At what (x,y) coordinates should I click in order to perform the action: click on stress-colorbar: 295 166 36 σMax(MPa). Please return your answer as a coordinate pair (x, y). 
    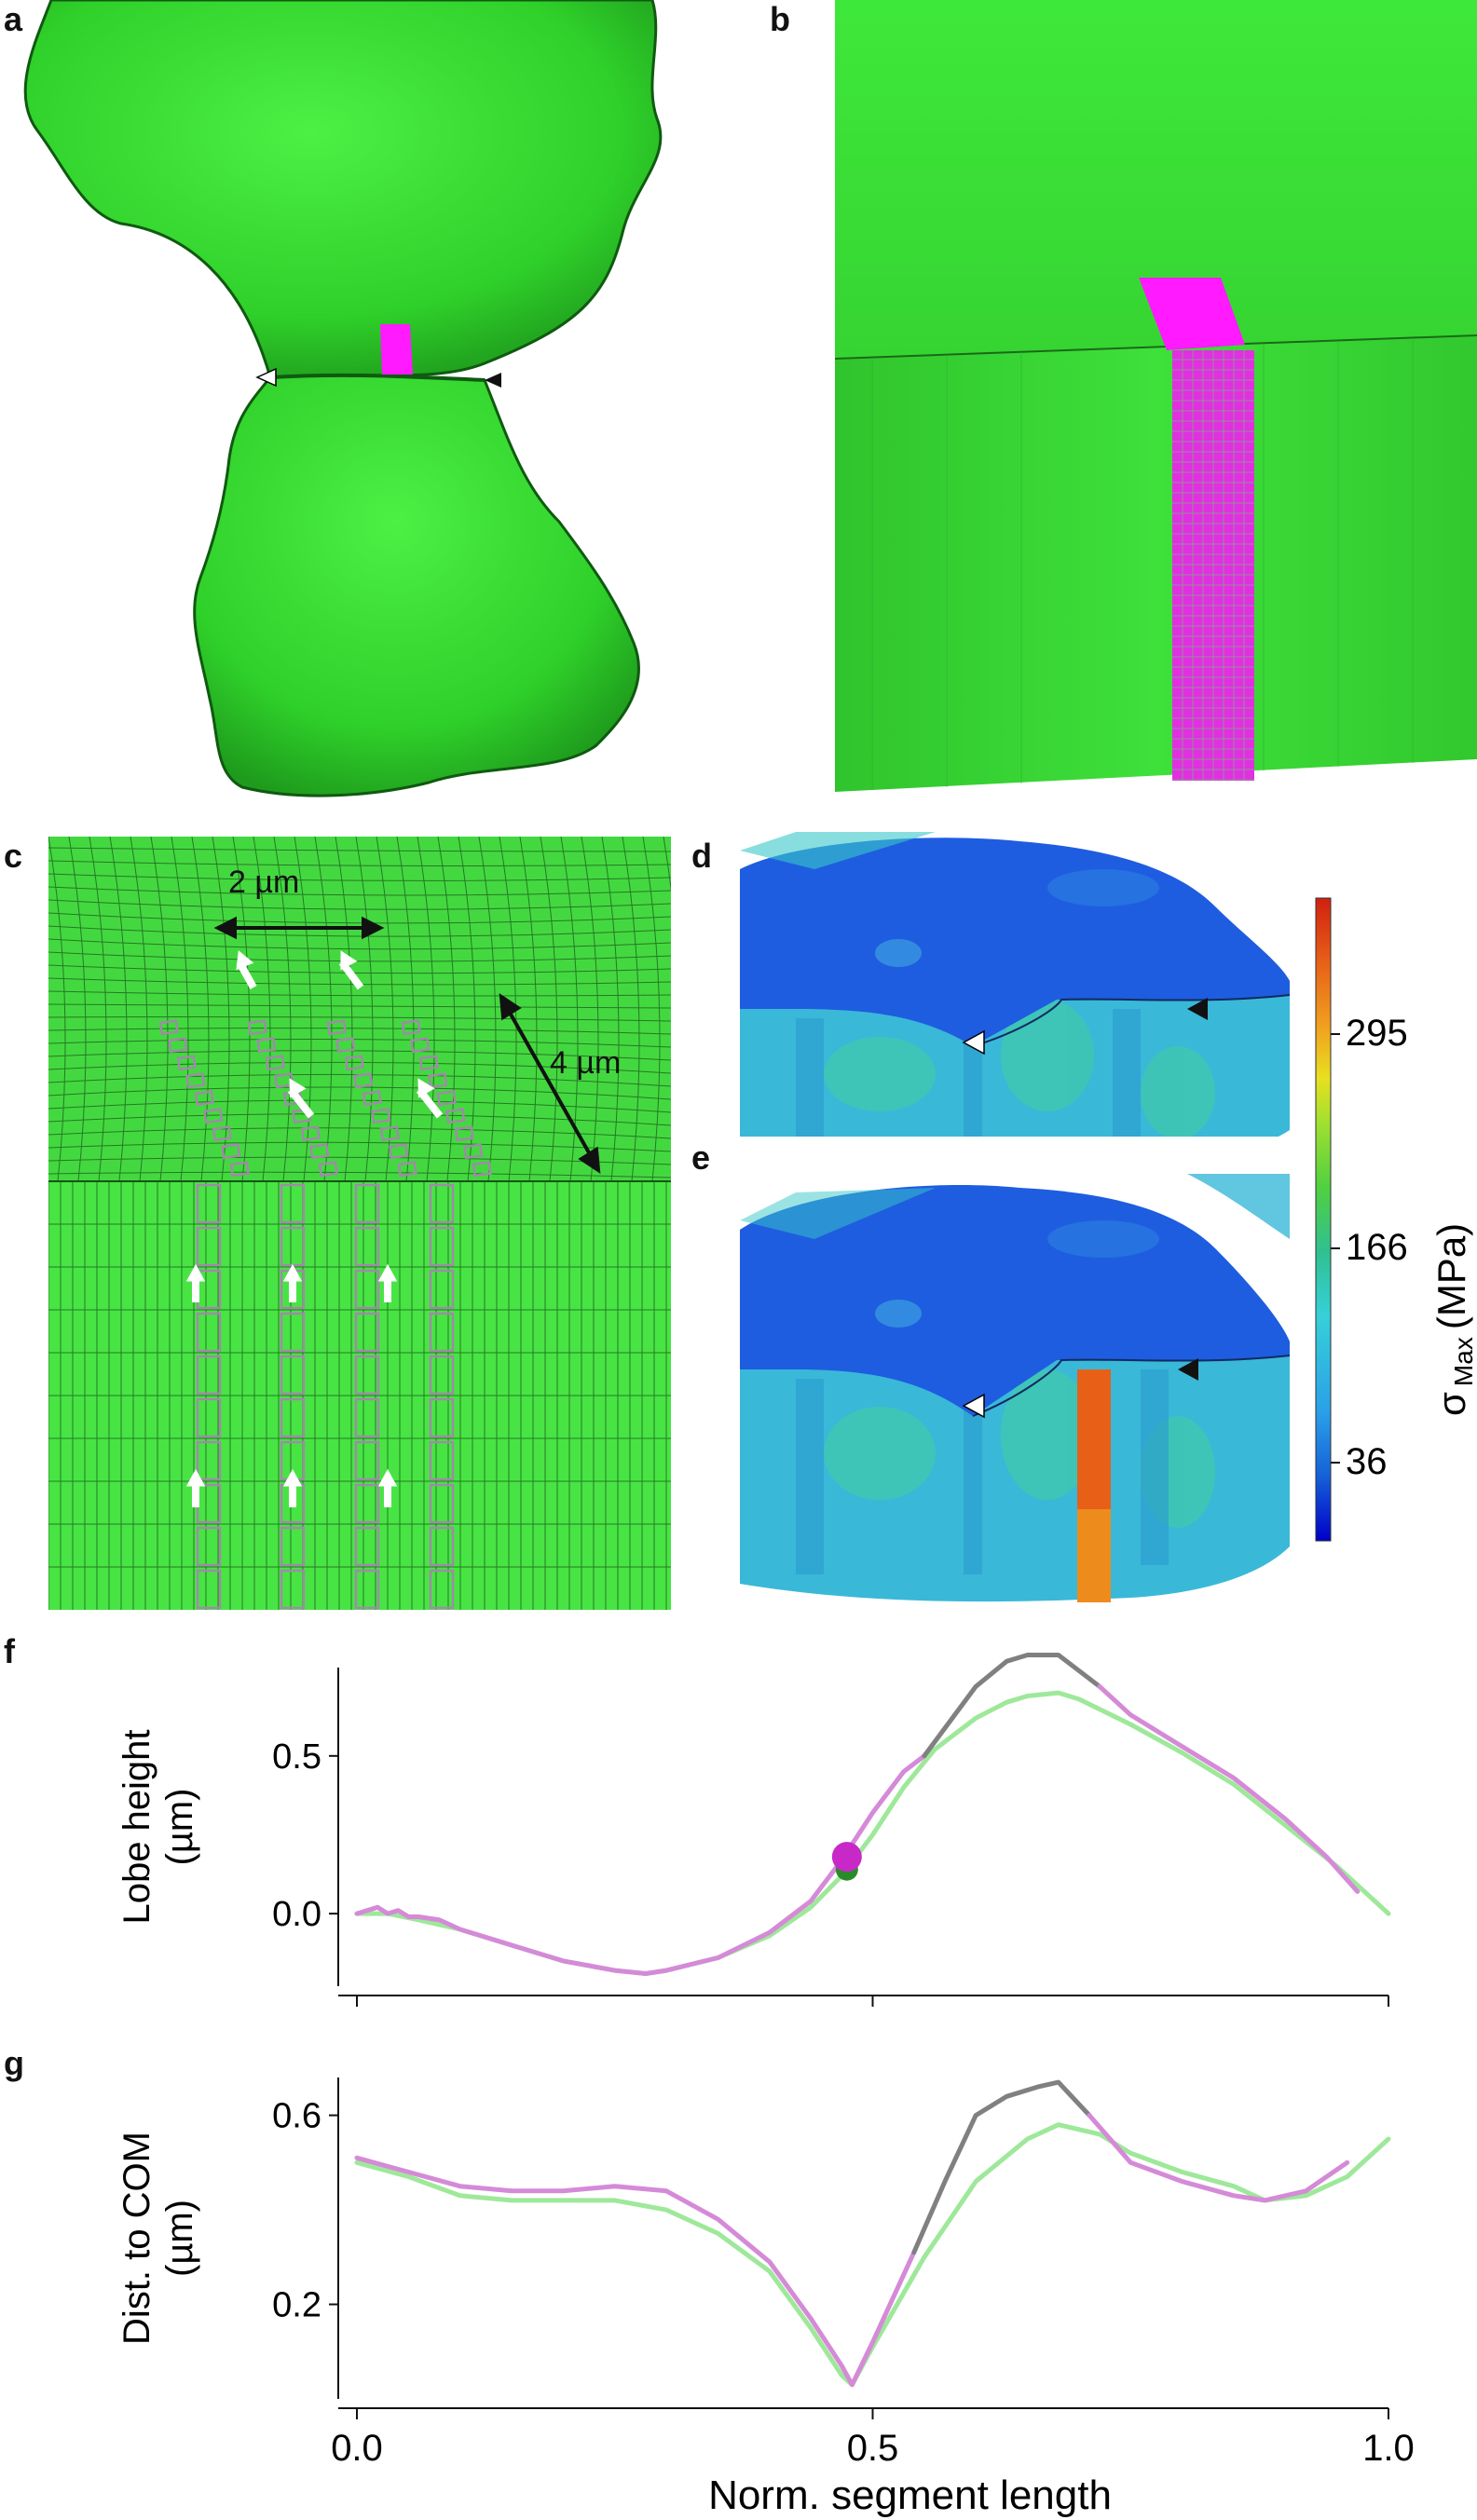
    Looking at the image, I should click on (1396, 1219).